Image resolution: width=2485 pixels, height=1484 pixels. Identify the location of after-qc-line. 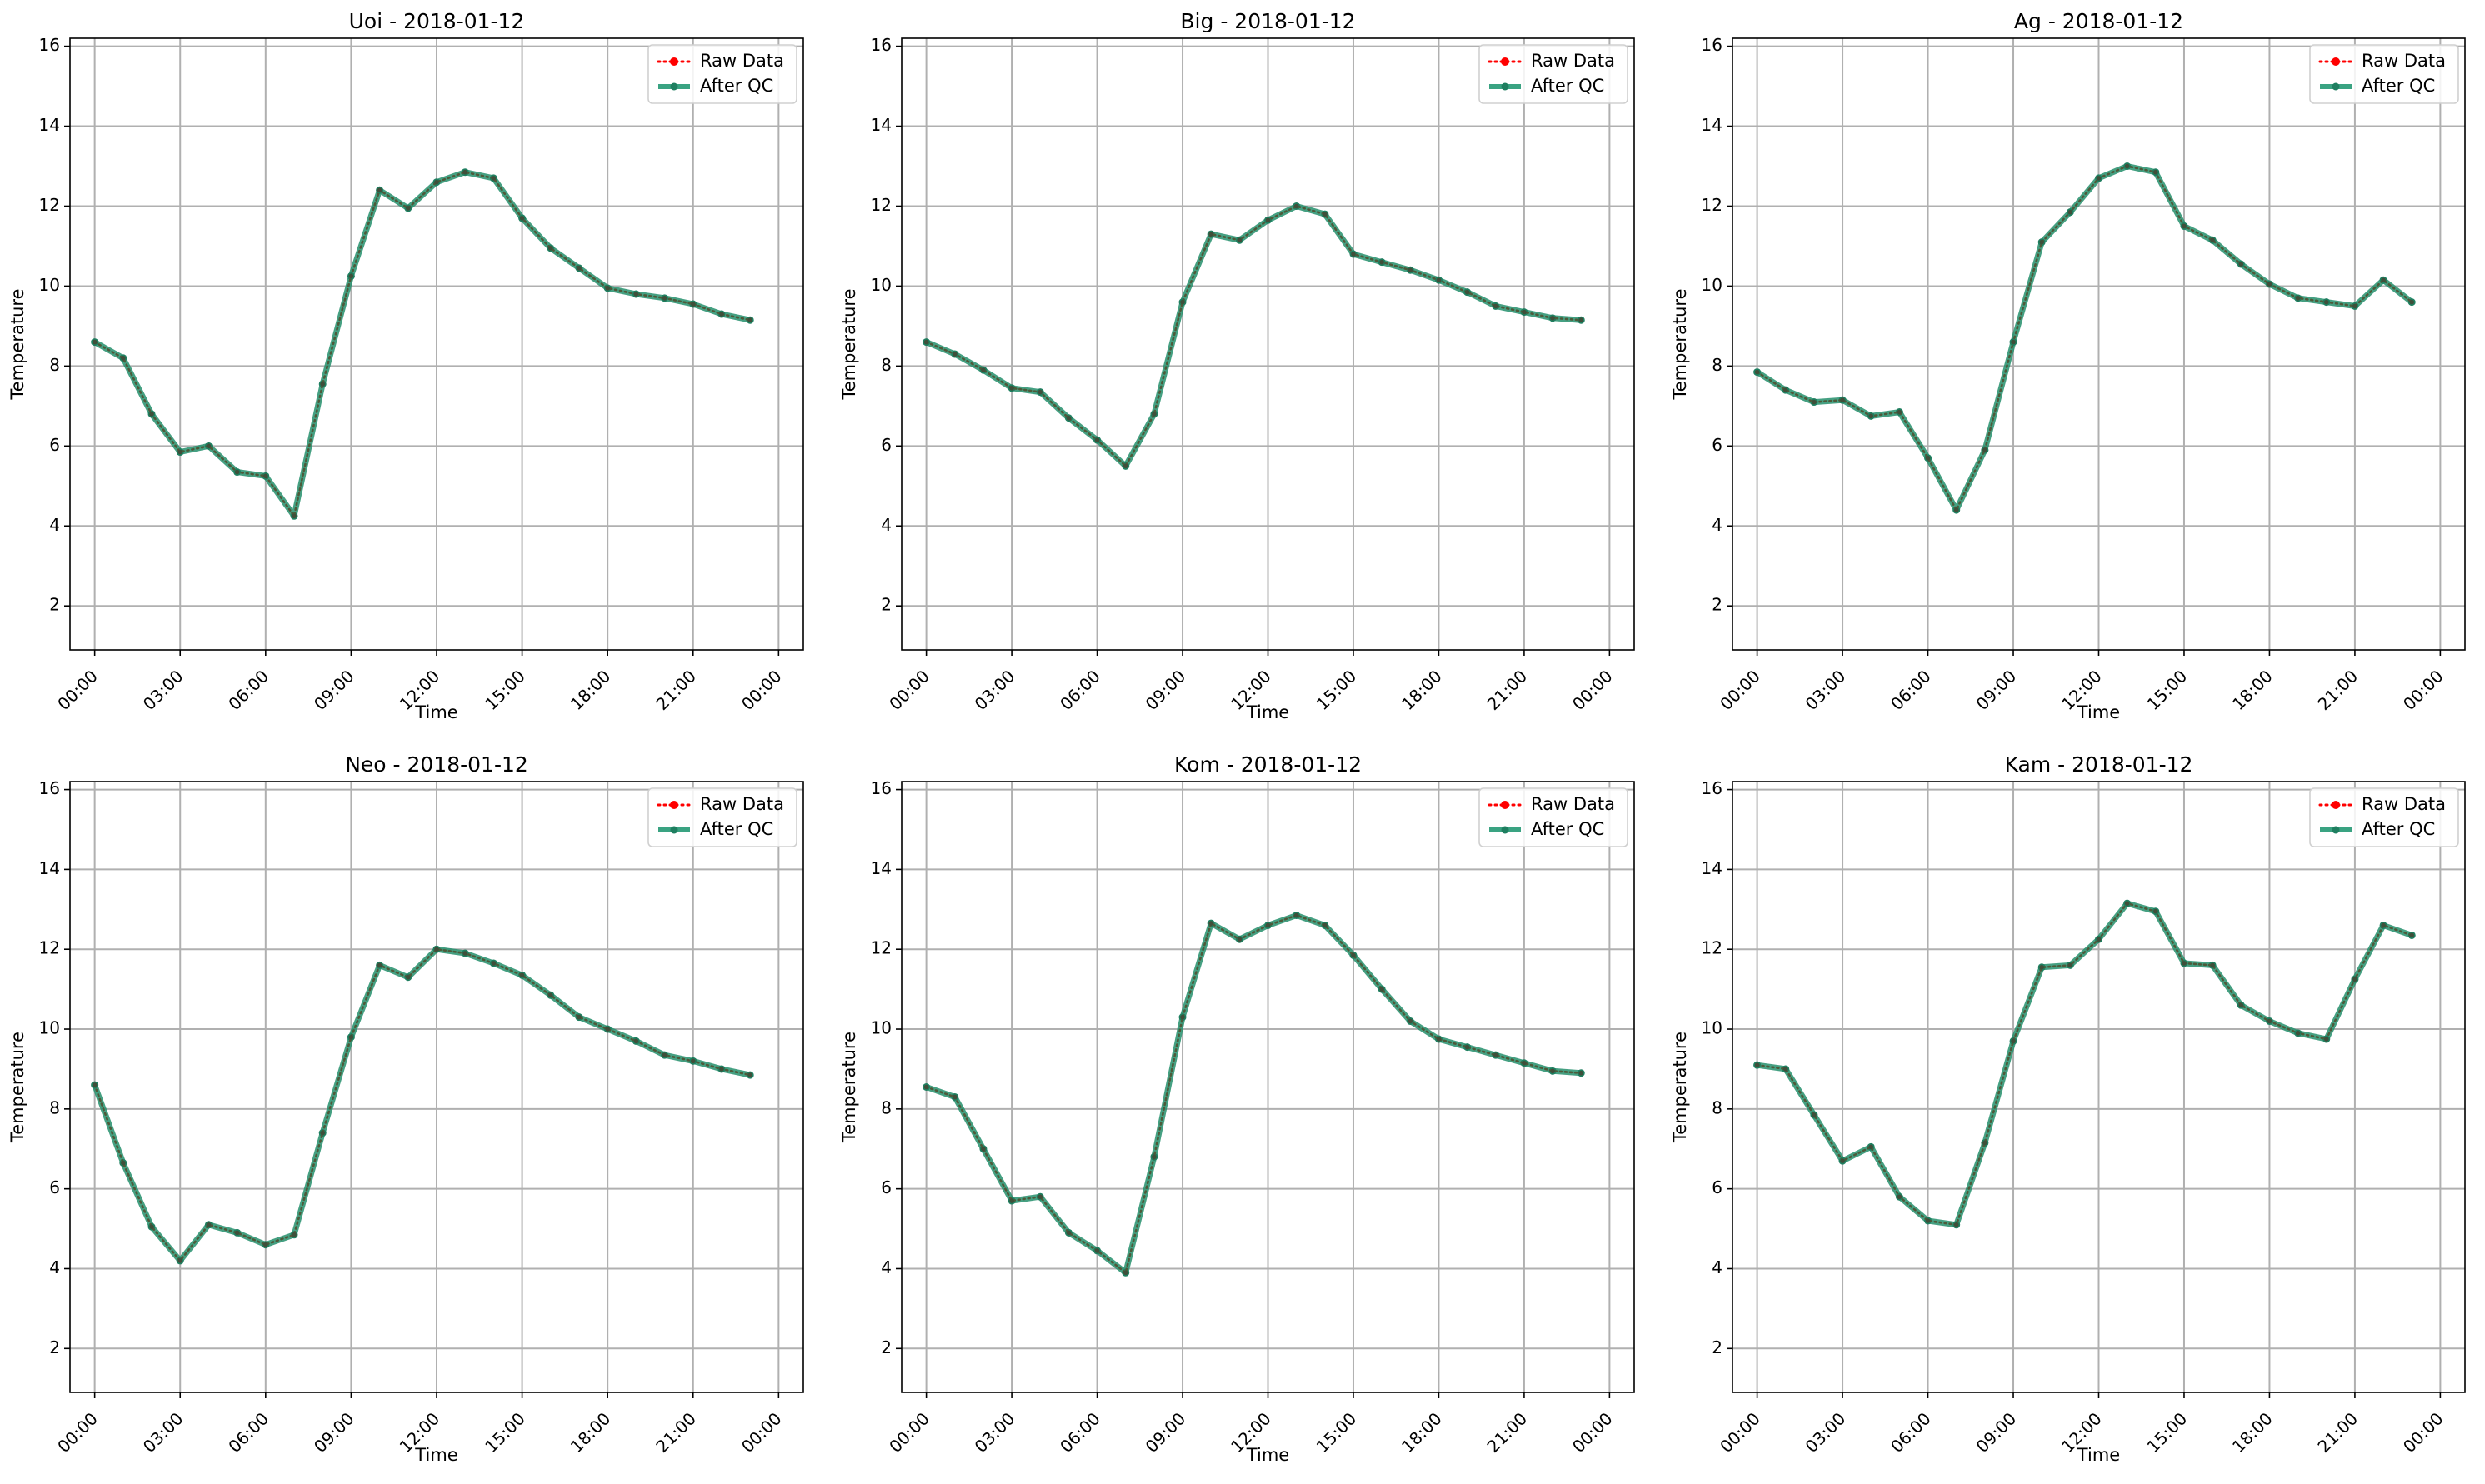
(1253, 336).